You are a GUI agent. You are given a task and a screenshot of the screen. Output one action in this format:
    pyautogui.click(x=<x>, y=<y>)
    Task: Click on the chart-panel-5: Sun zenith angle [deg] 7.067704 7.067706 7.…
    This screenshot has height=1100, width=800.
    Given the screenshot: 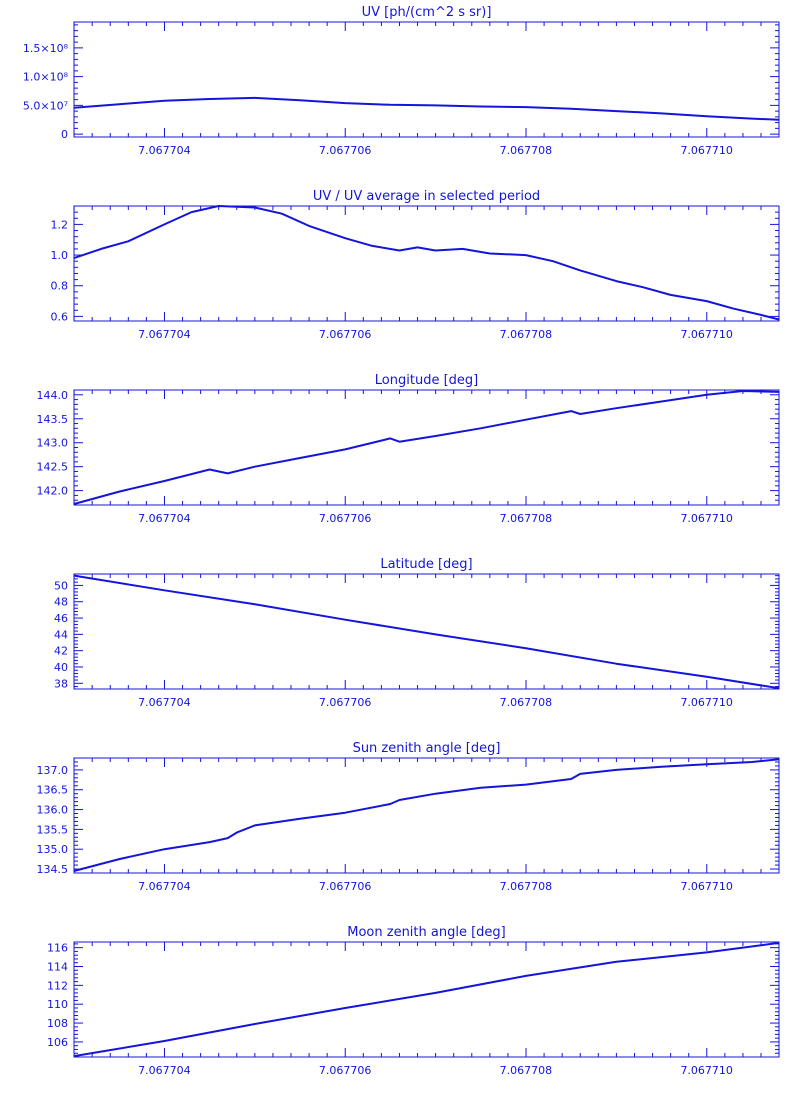 What is the action you would take?
    pyautogui.click(x=408, y=817)
    